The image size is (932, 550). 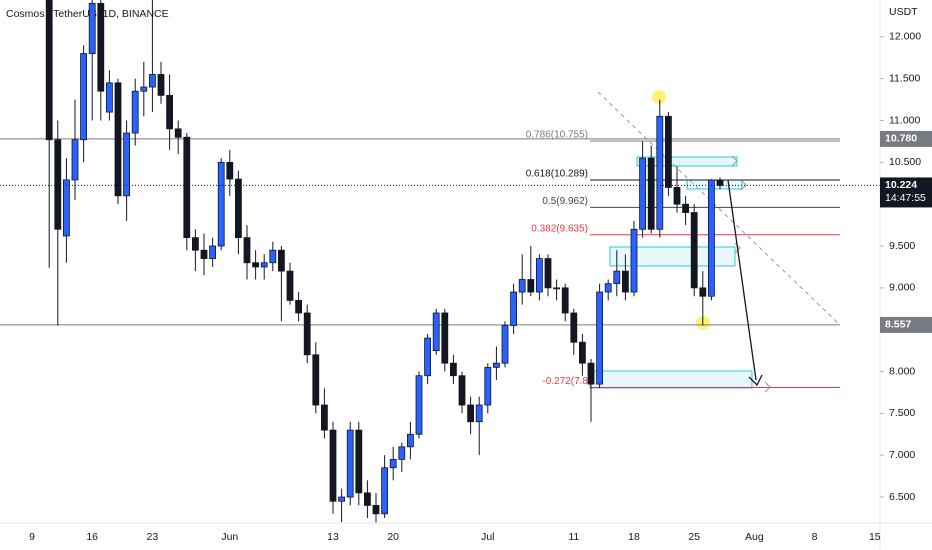 I want to click on x-tick-label: 25, so click(x=694, y=537).